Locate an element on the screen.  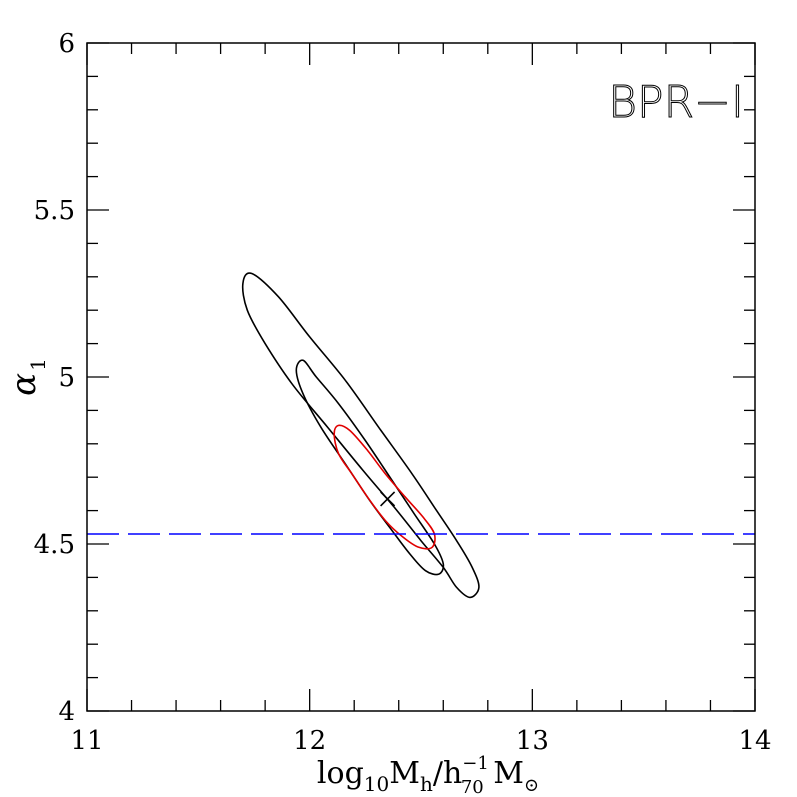
best-fit-marker is located at coordinates (388, 499).